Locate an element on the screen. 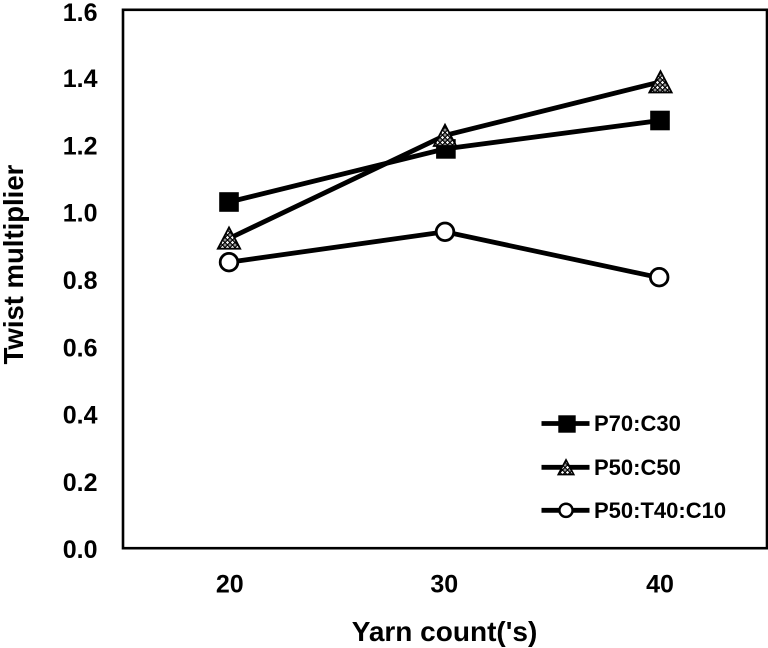 The width and height of the screenshot is (768, 648). svg-text: Twist multiplier is located at coordinates (14, 264).